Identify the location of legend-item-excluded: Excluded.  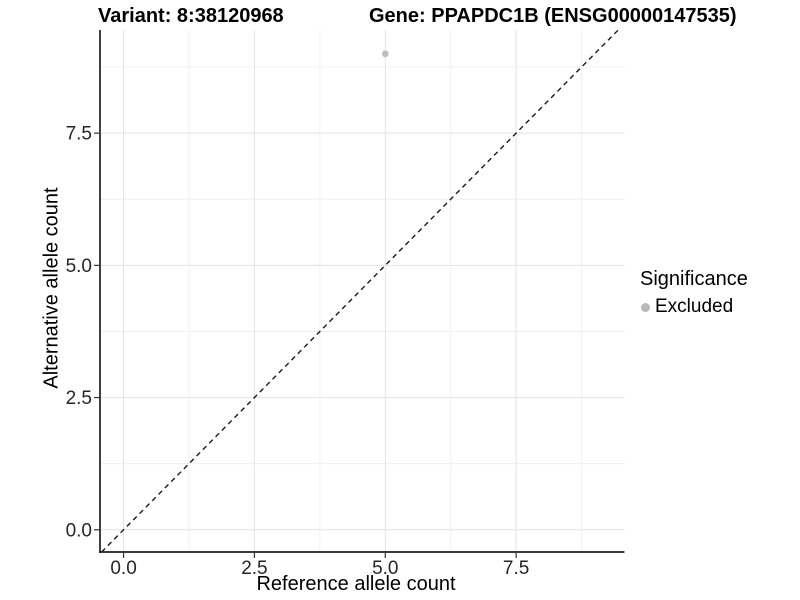
(694, 307).